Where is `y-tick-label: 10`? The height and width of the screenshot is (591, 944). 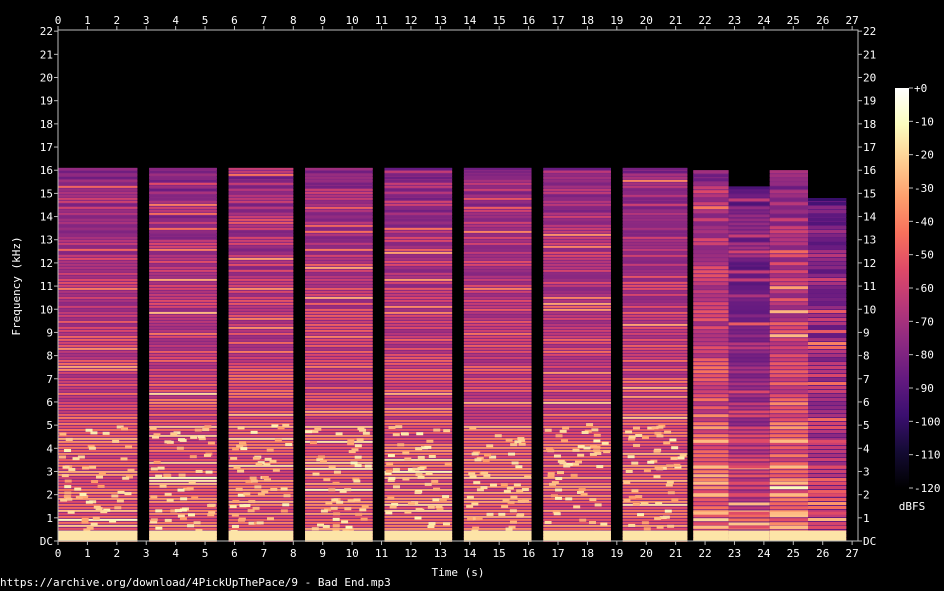 y-tick-label: 10 is located at coordinates (869, 309).